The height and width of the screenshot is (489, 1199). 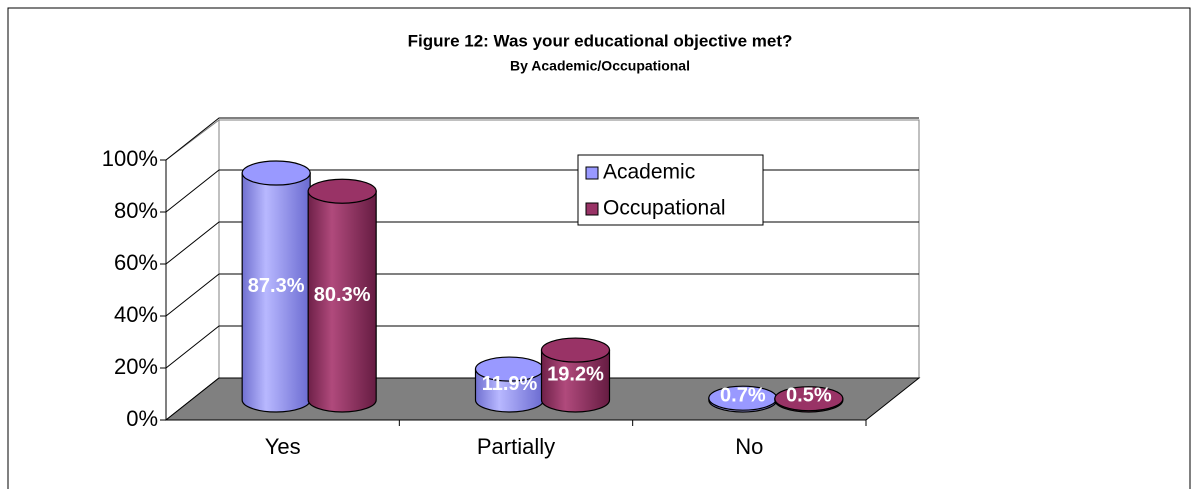 What do you see at coordinates (516, 446) in the screenshot?
I see `x-tick-label: Partially` at bounding box center [516, 446].